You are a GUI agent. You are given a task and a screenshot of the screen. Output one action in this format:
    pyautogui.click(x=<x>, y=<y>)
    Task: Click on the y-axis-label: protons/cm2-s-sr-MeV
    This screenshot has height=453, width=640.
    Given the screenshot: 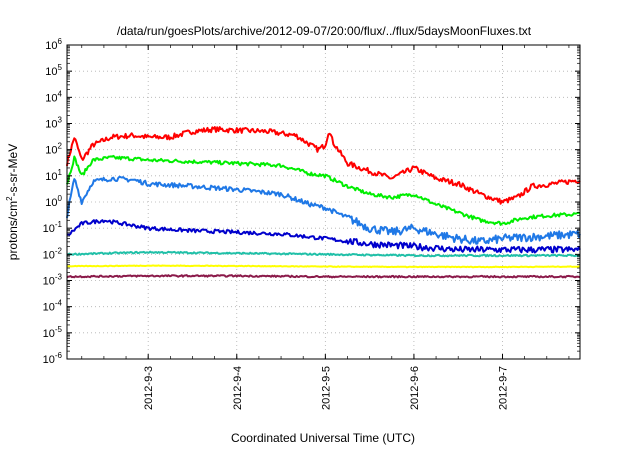 What is the action you would take?
    pyautogui.click(x=12, y=202)
    